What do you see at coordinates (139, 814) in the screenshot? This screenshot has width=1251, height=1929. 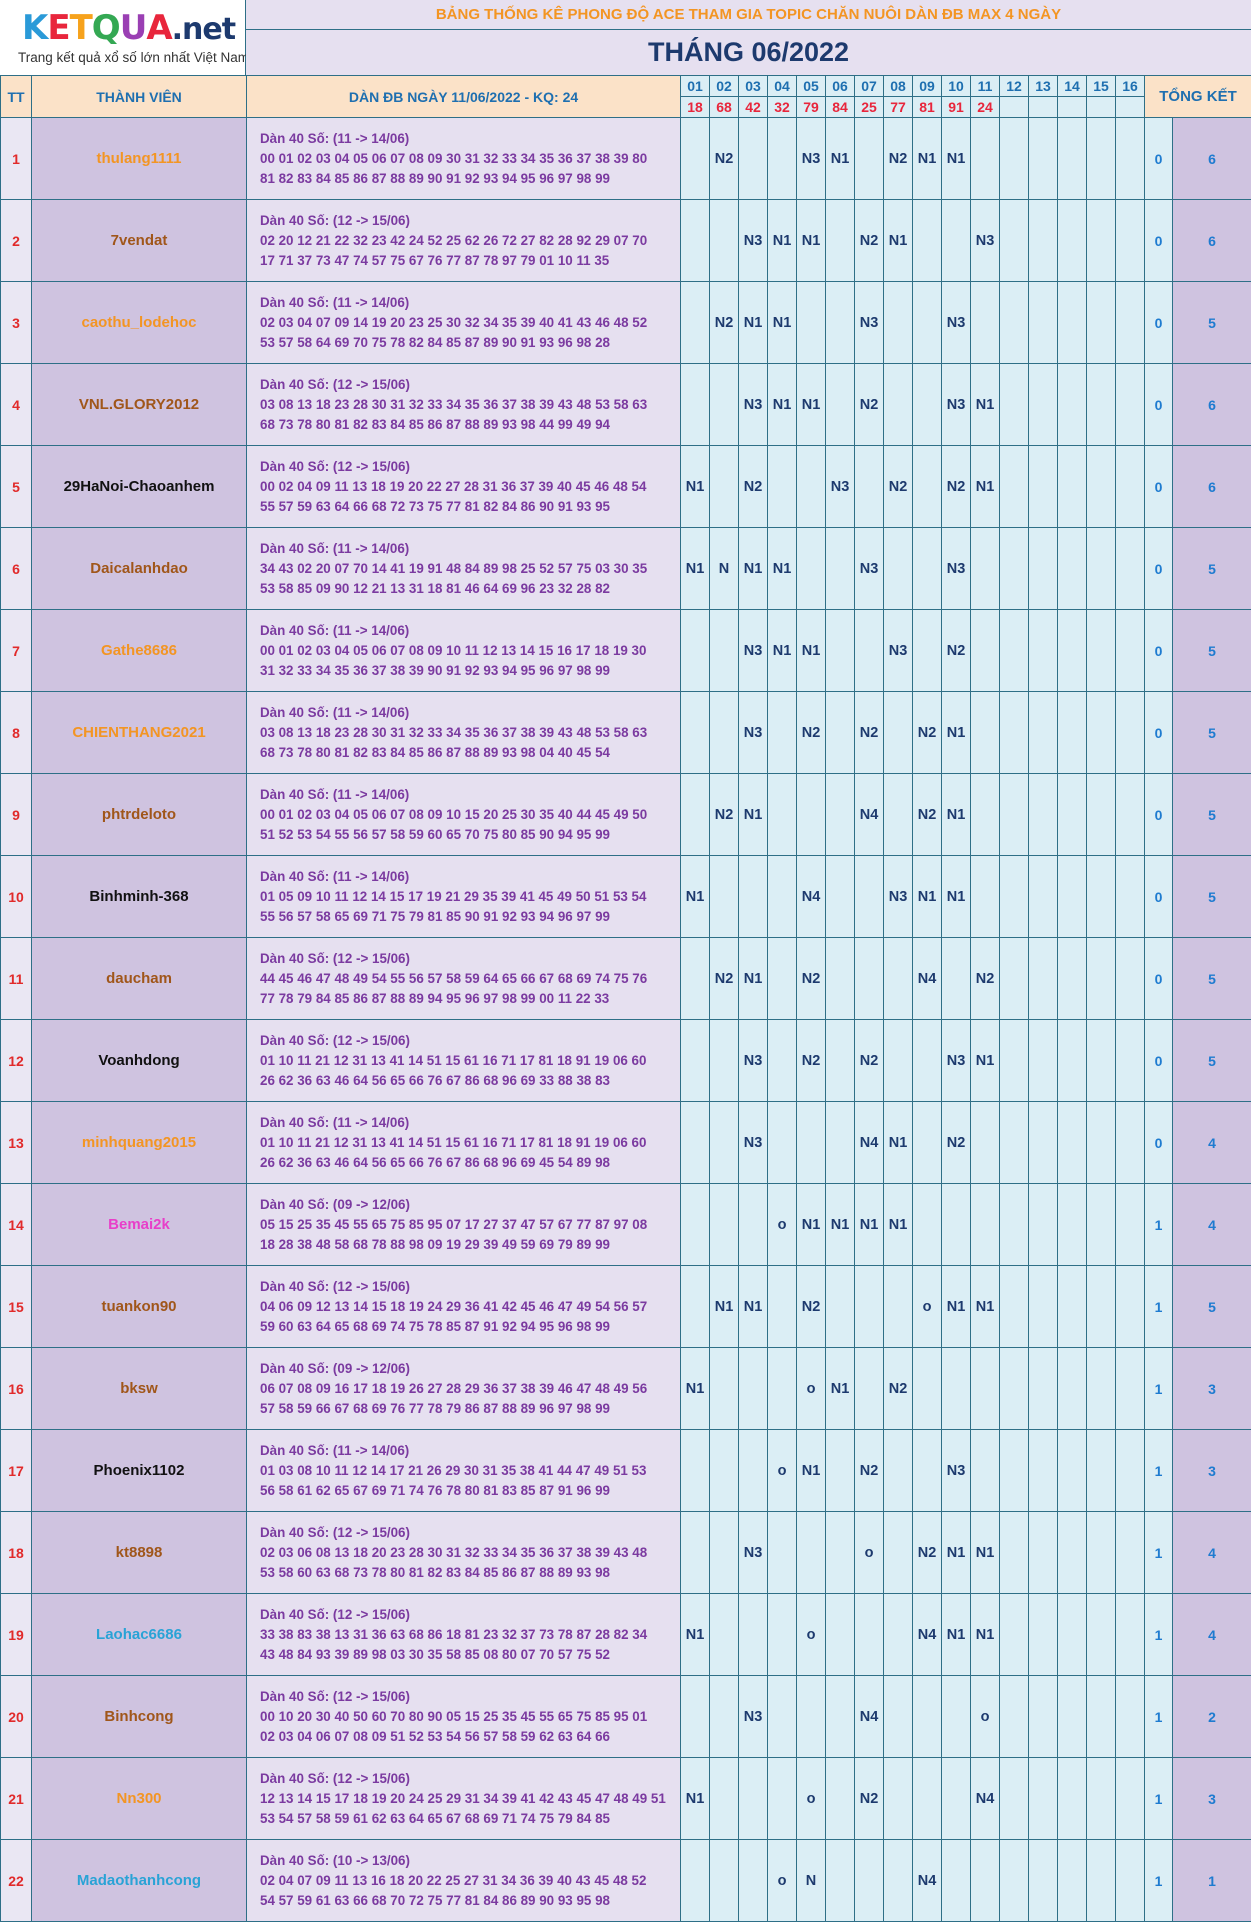 I see `member-name: phtrdeloto` at bounding box center [139, 814].